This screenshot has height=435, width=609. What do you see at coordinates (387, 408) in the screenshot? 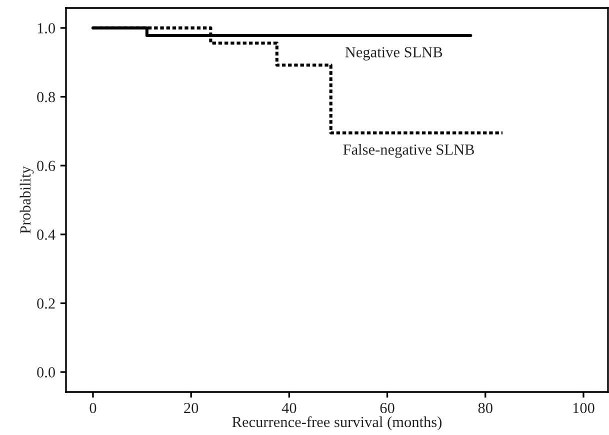
I see `x-tick-label: 60` at bounding box center [387, 408].